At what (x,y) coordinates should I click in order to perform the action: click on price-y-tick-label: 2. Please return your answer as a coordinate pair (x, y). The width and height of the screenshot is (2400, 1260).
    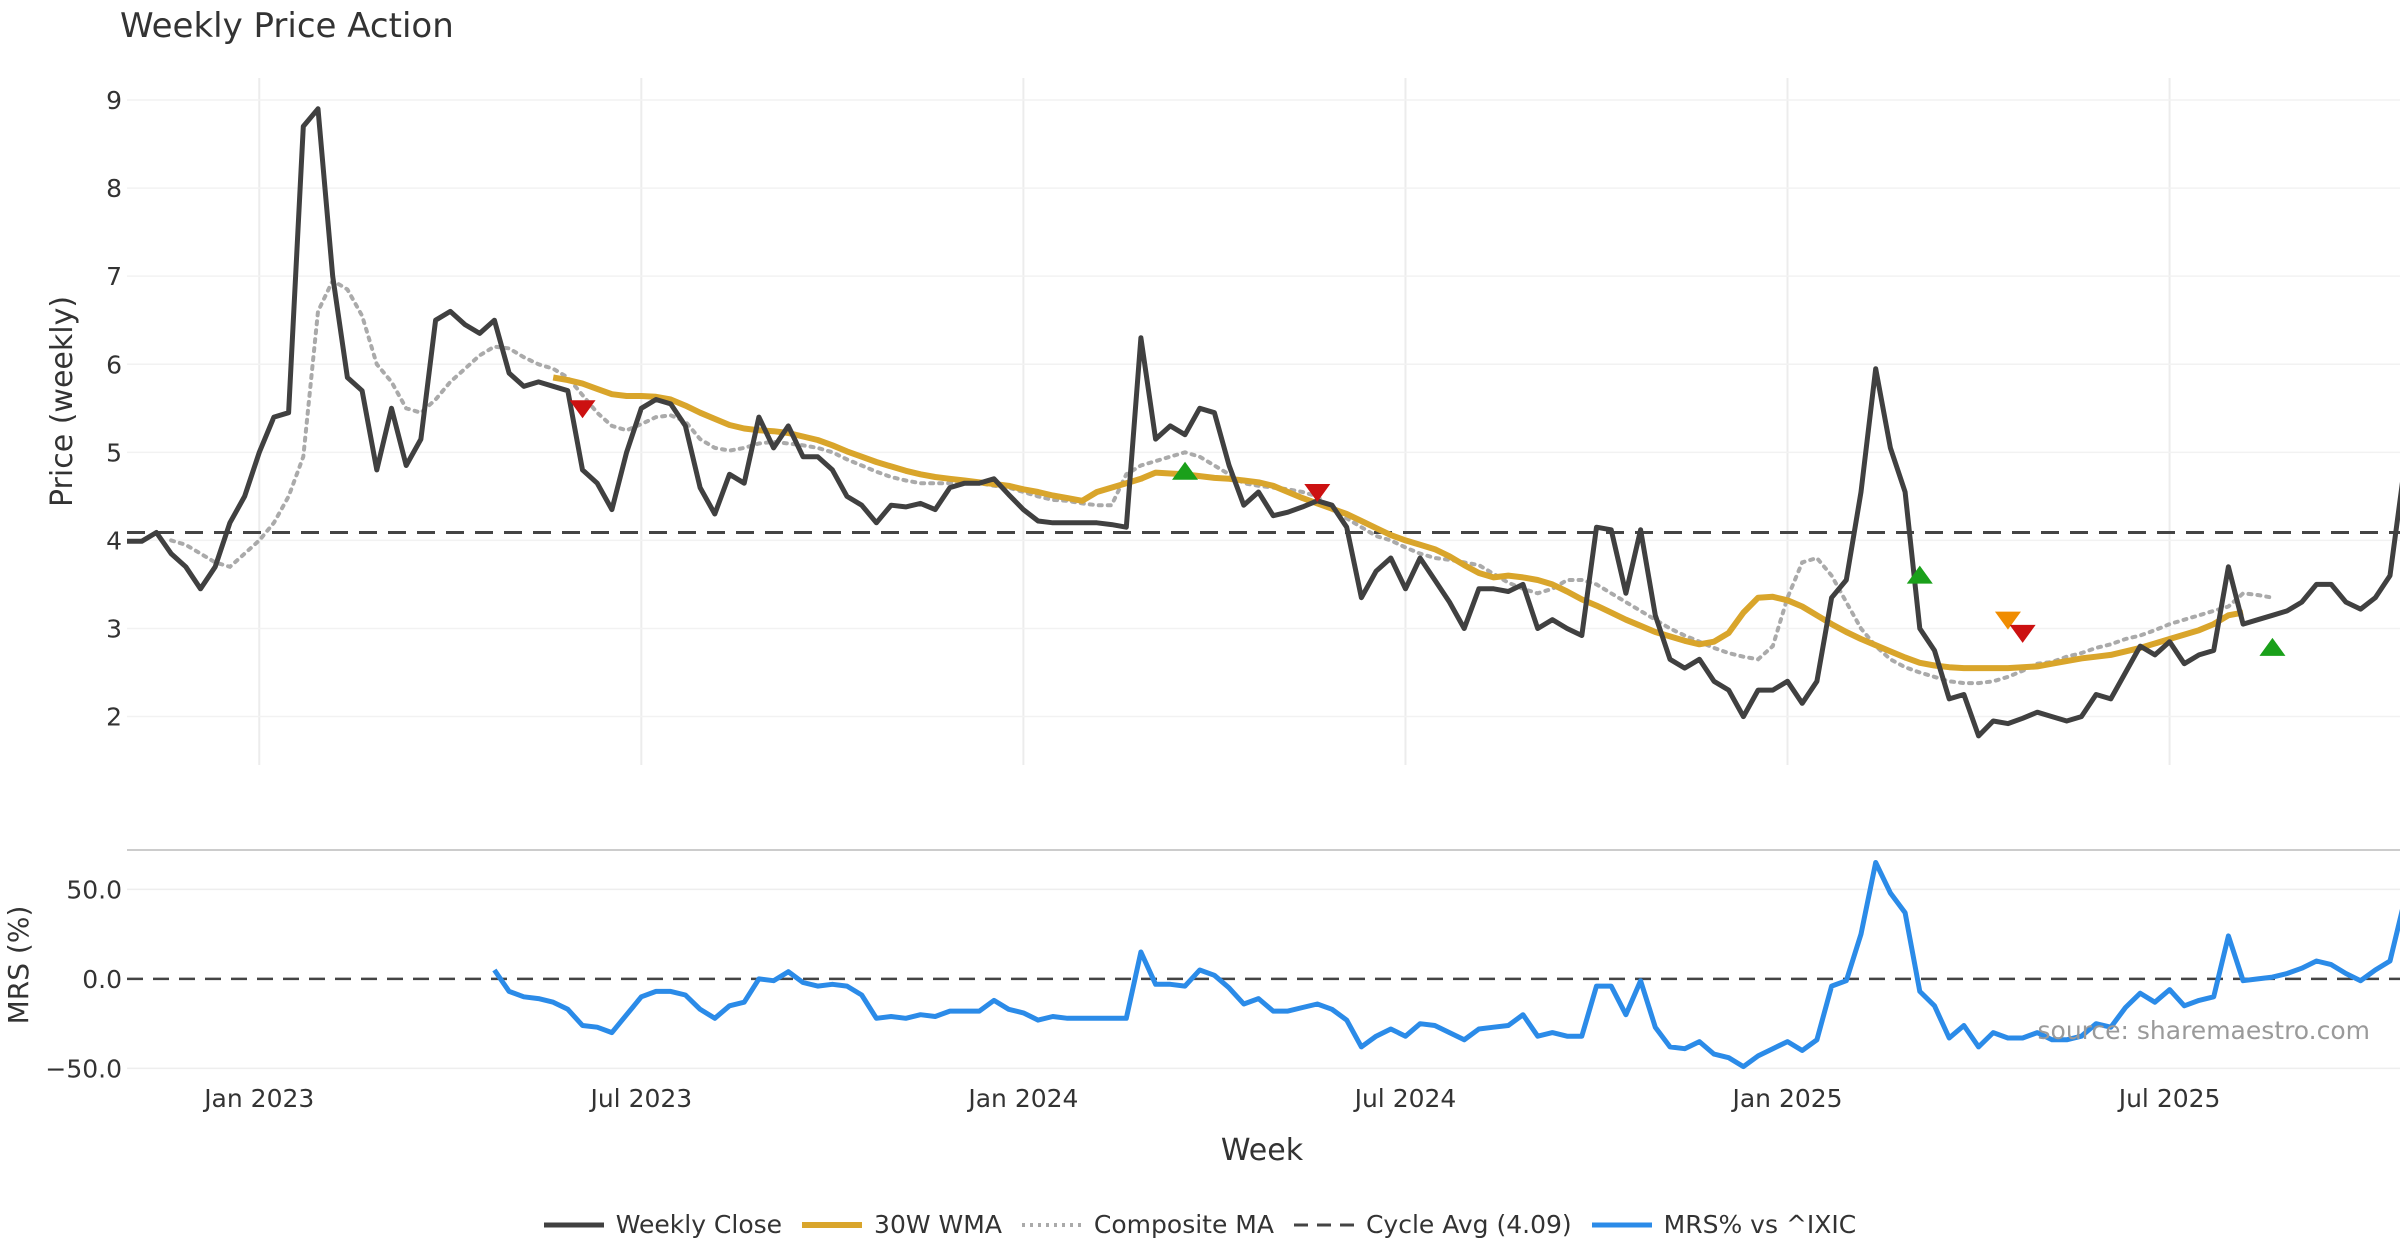
    Looking at the image, I should click on (114, 717).